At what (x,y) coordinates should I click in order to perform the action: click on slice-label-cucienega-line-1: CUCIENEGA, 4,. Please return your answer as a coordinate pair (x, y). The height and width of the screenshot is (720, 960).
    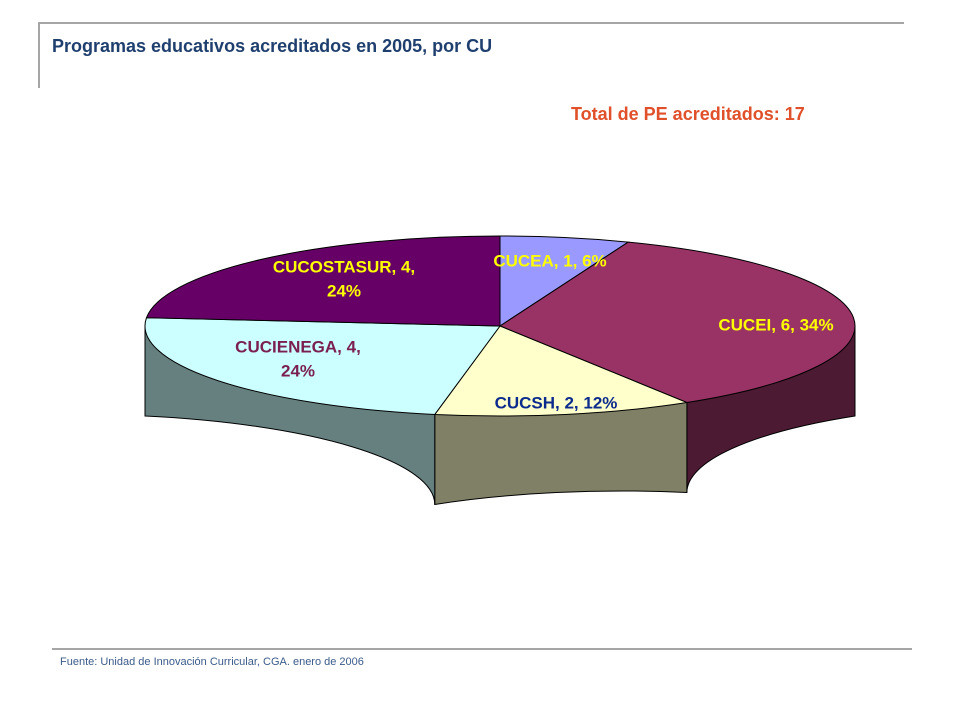
    Looking at the image, I should click on (298, 346).